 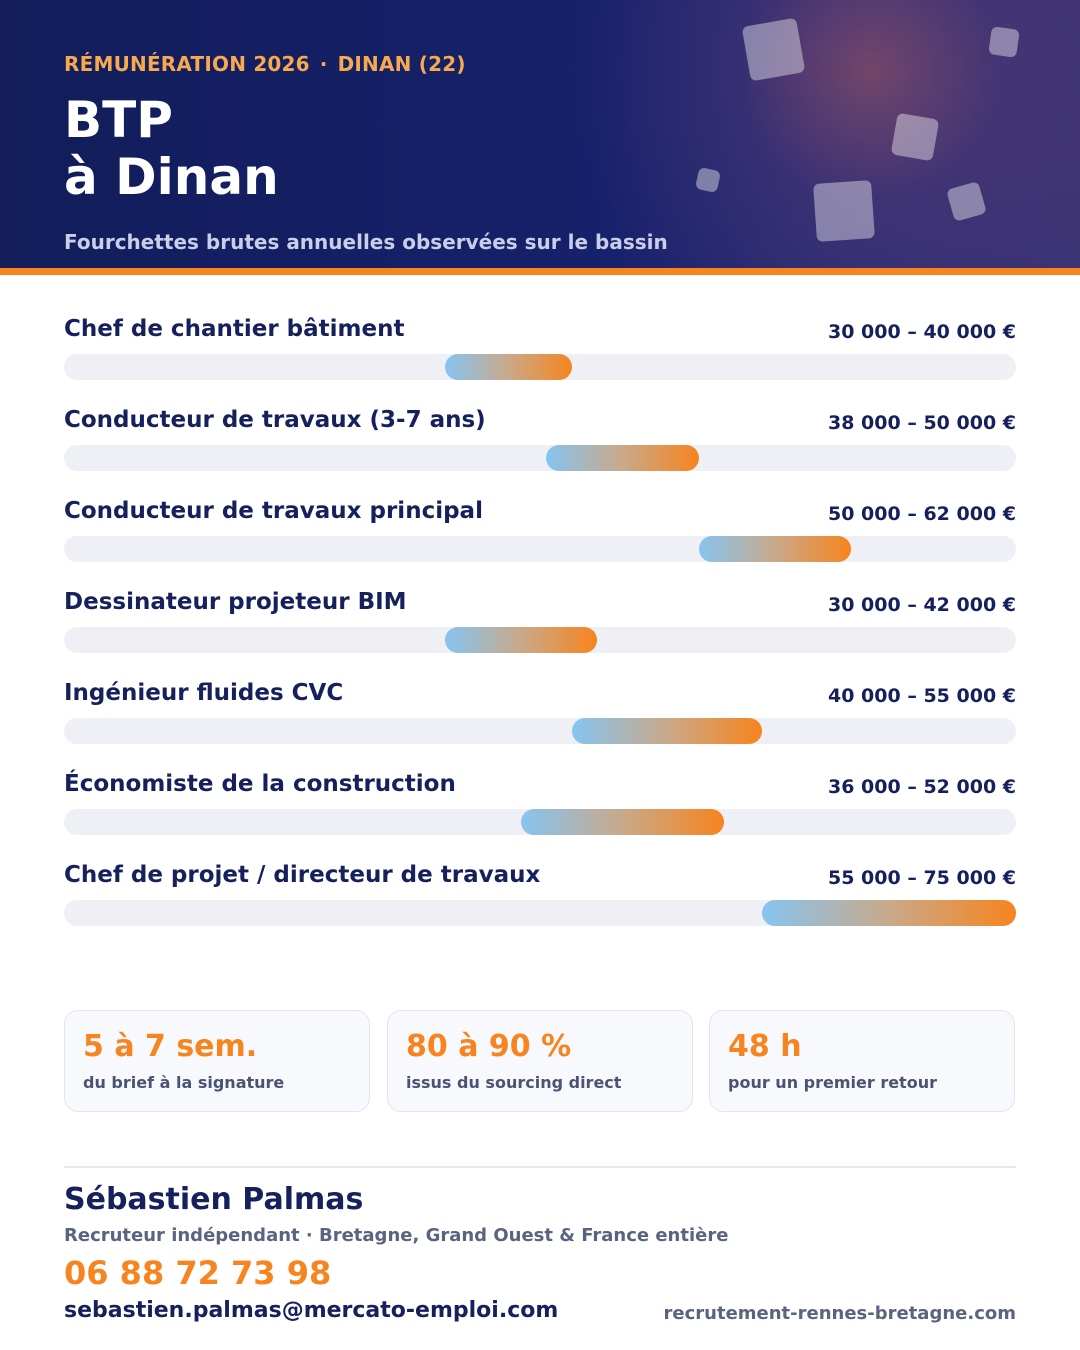 I want to click on category-label: Chef de projet / directeur de travaux, so click(x=302, y=875).